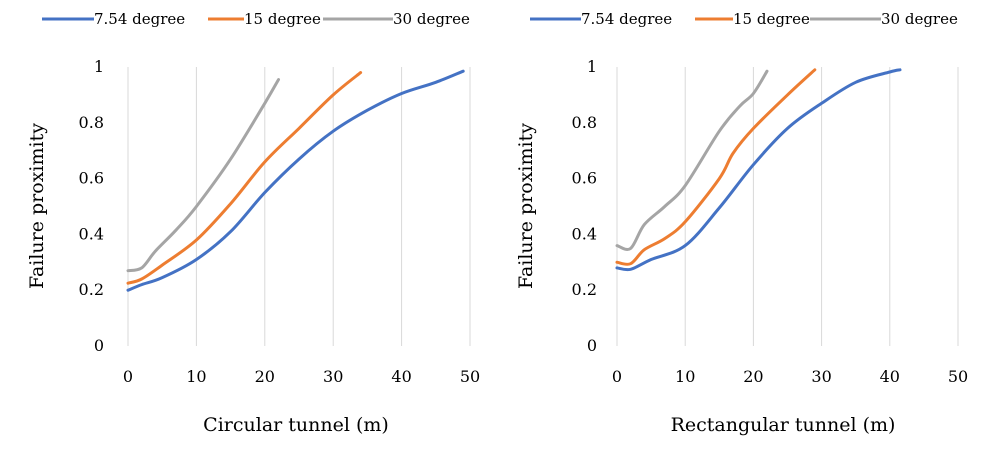 The height and width of the screenshot is (452, 1003). I want to click on series-line-7-54-degree, so click(758, 170).